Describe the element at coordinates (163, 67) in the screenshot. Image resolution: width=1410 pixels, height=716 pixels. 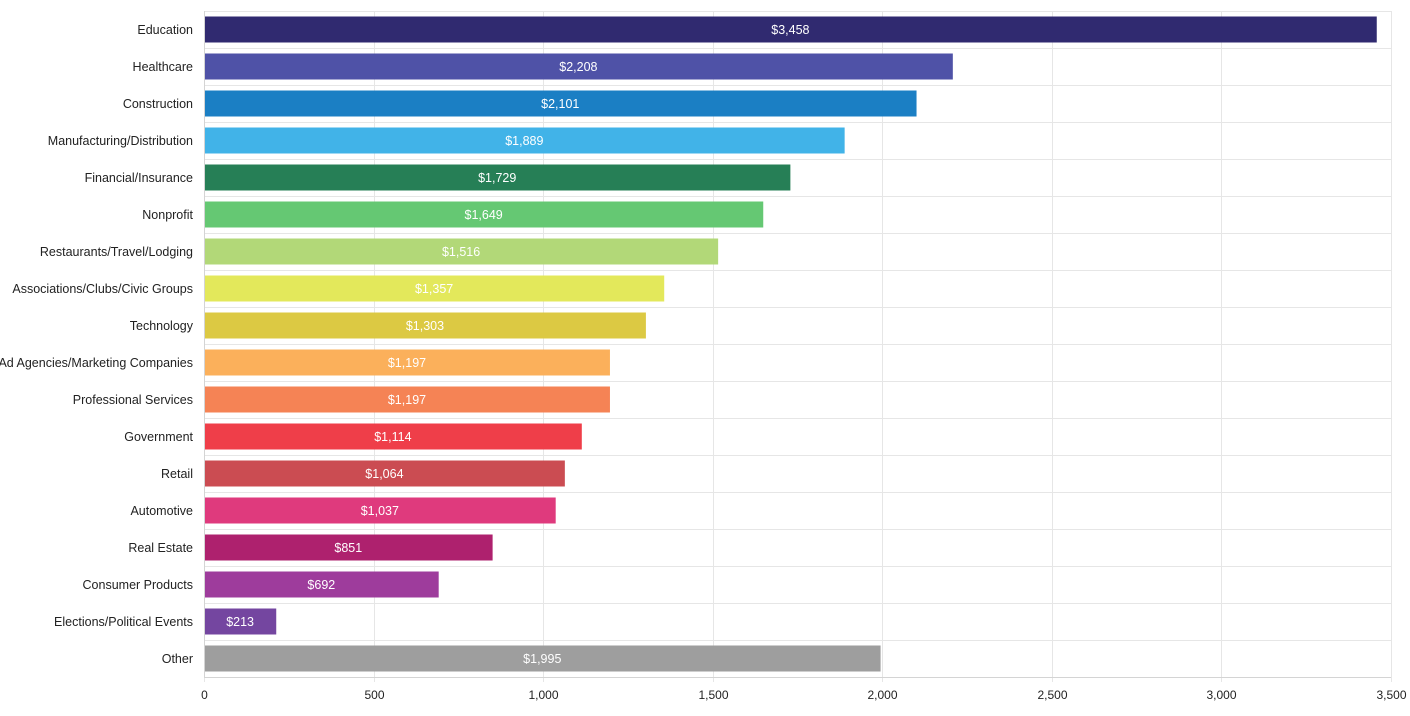
I see `category-label: Healthcare` at that location.